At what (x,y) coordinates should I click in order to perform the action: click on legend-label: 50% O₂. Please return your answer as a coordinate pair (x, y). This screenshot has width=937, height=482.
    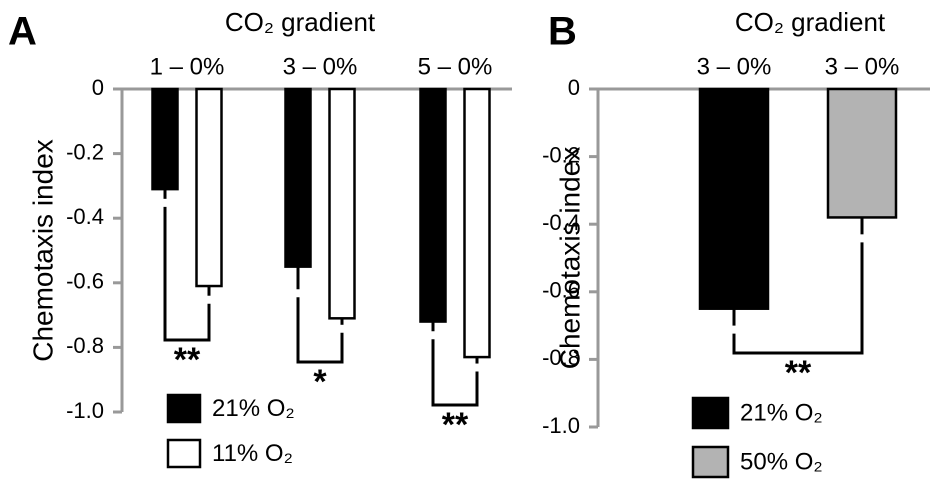
    Looking at the image, I should click on (781, 461).